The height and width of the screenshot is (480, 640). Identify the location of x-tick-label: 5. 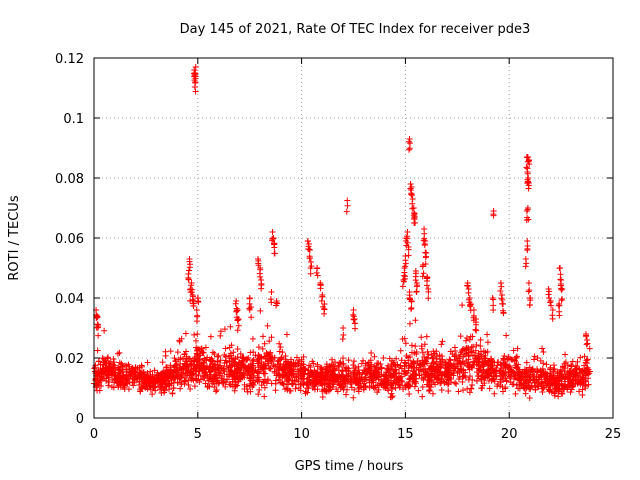
(198, 434).